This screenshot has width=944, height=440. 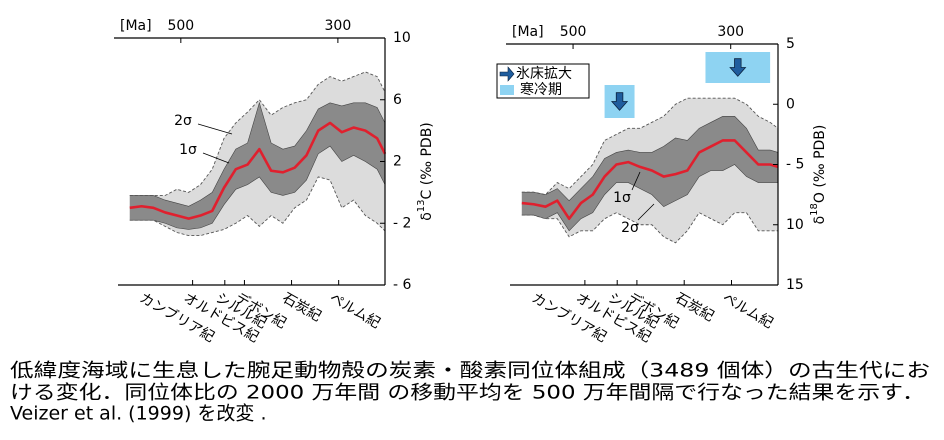 What do you see at coordinates (507, 90) in the screenshot?
I see `legend-swatch` at bounding box center [507, 90].